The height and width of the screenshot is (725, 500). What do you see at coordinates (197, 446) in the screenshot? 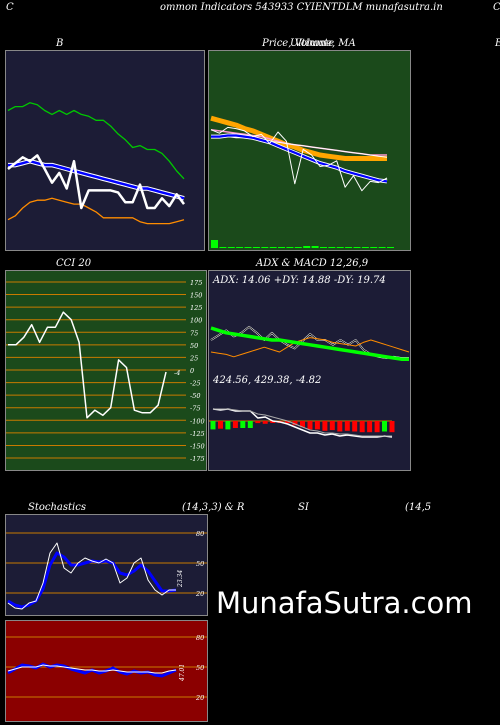
I see `cci-tick-label: -150` at bounding box center [197, 446].